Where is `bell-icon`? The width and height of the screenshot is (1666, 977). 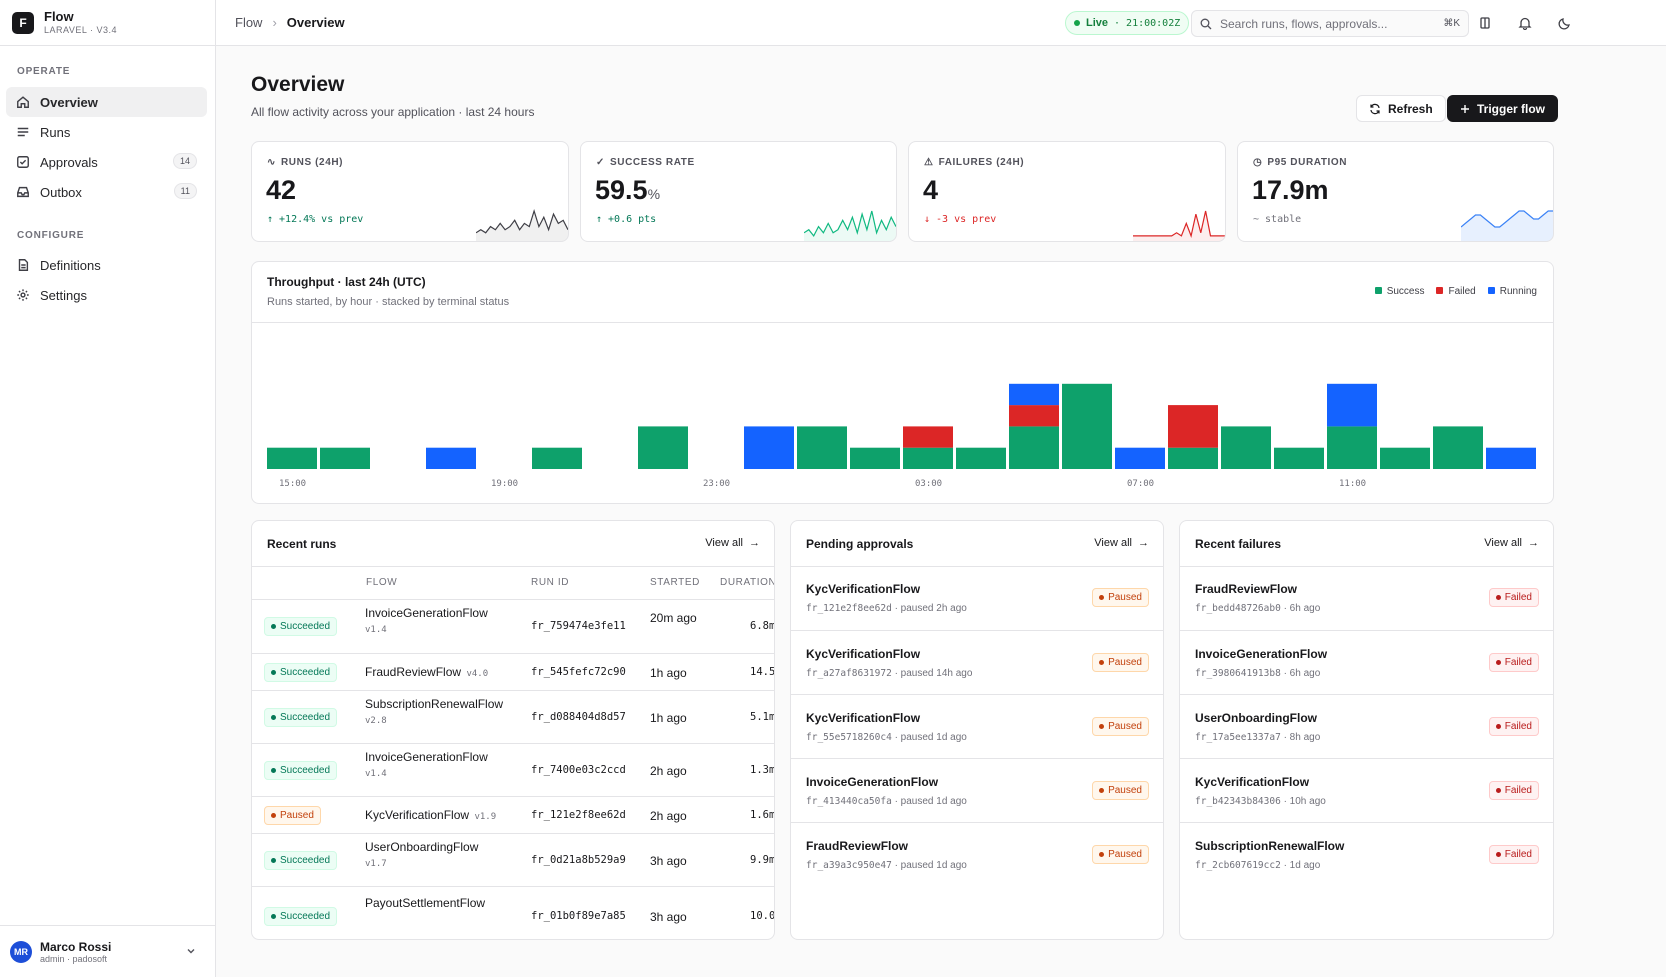
bell-icon is located at coordinates (1525, 23).